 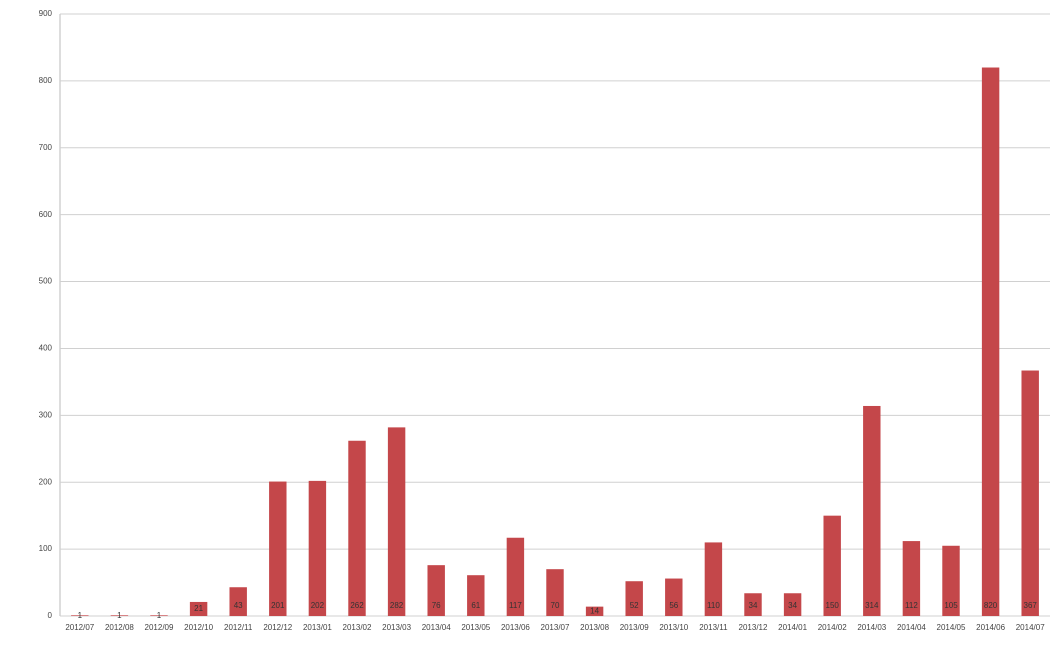 I want to click on value-label: 70, so click(x=555, y=605).